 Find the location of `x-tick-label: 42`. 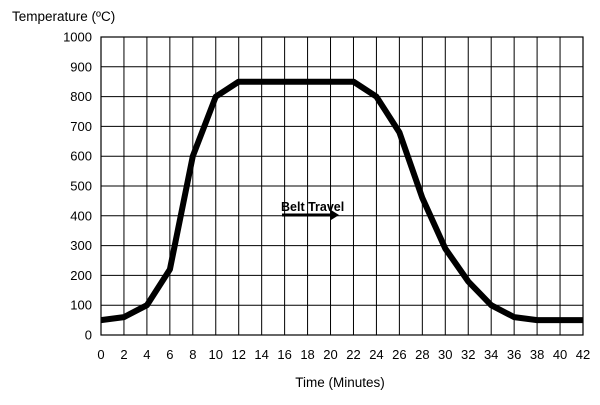

x-tick-label: 42 is located at coordinates (583, 354).